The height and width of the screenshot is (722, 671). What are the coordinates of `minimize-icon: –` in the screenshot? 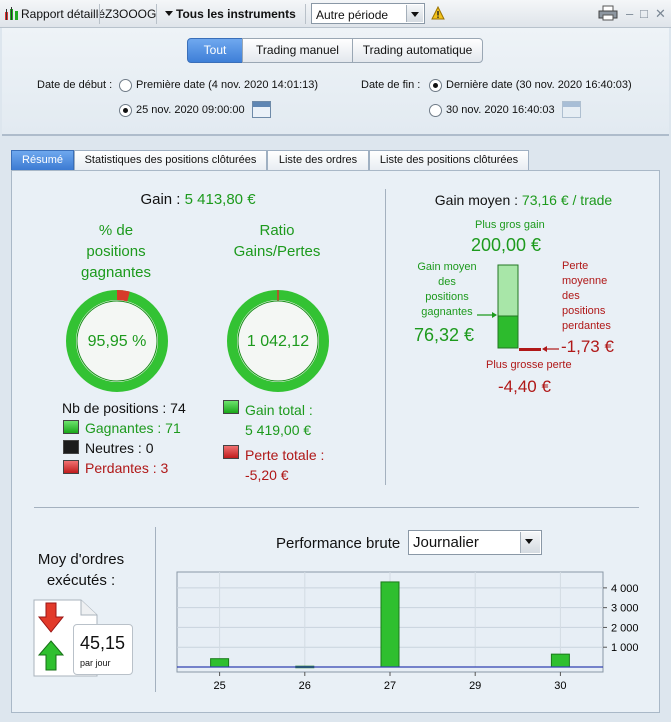 It's located at (630, 13).